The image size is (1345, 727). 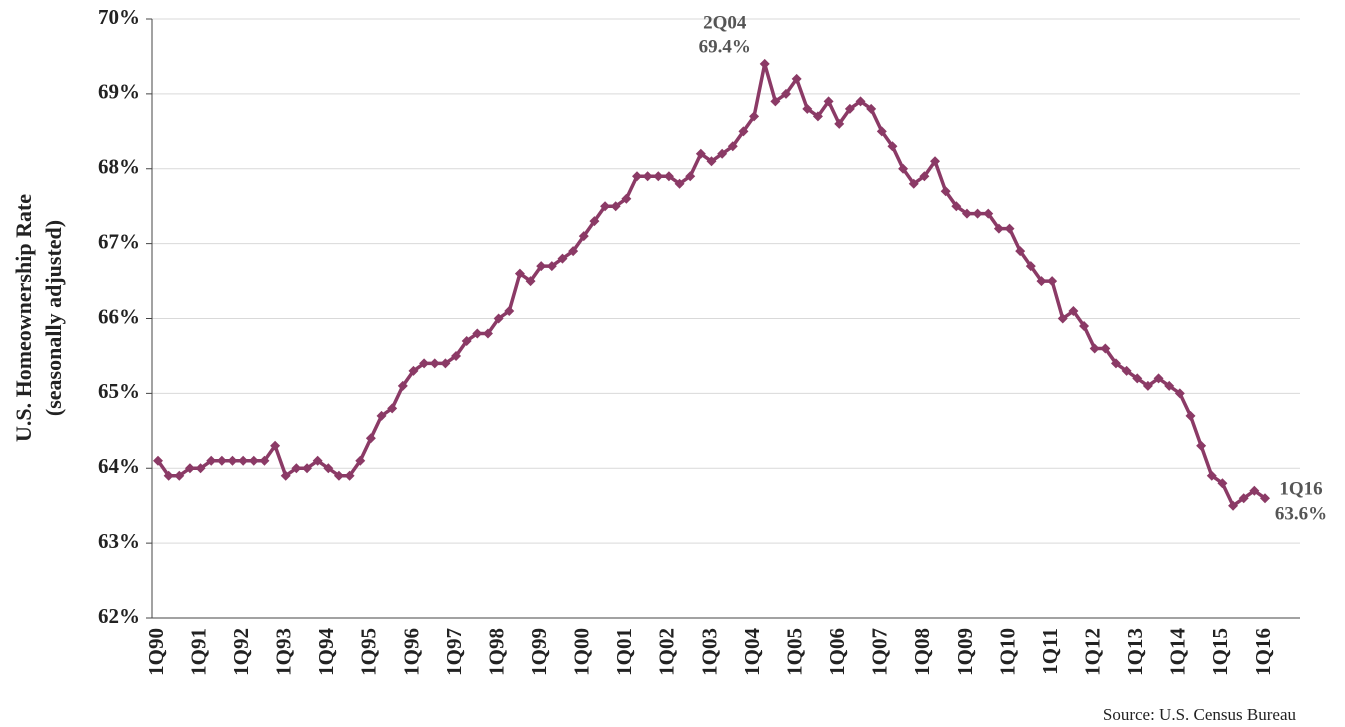 What do you see at coordinates (624, 652) in the screenshot?
I see `x-tick-label: 1Q01` at bounding box center [624, 652].